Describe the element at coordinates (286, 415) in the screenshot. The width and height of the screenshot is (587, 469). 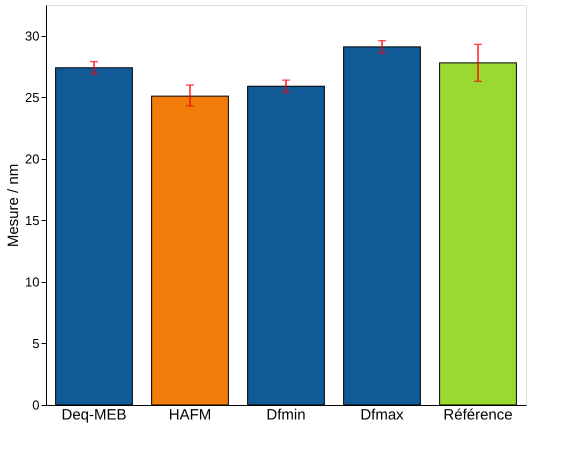
I see `x-tick-label: Dfmin` at that location.